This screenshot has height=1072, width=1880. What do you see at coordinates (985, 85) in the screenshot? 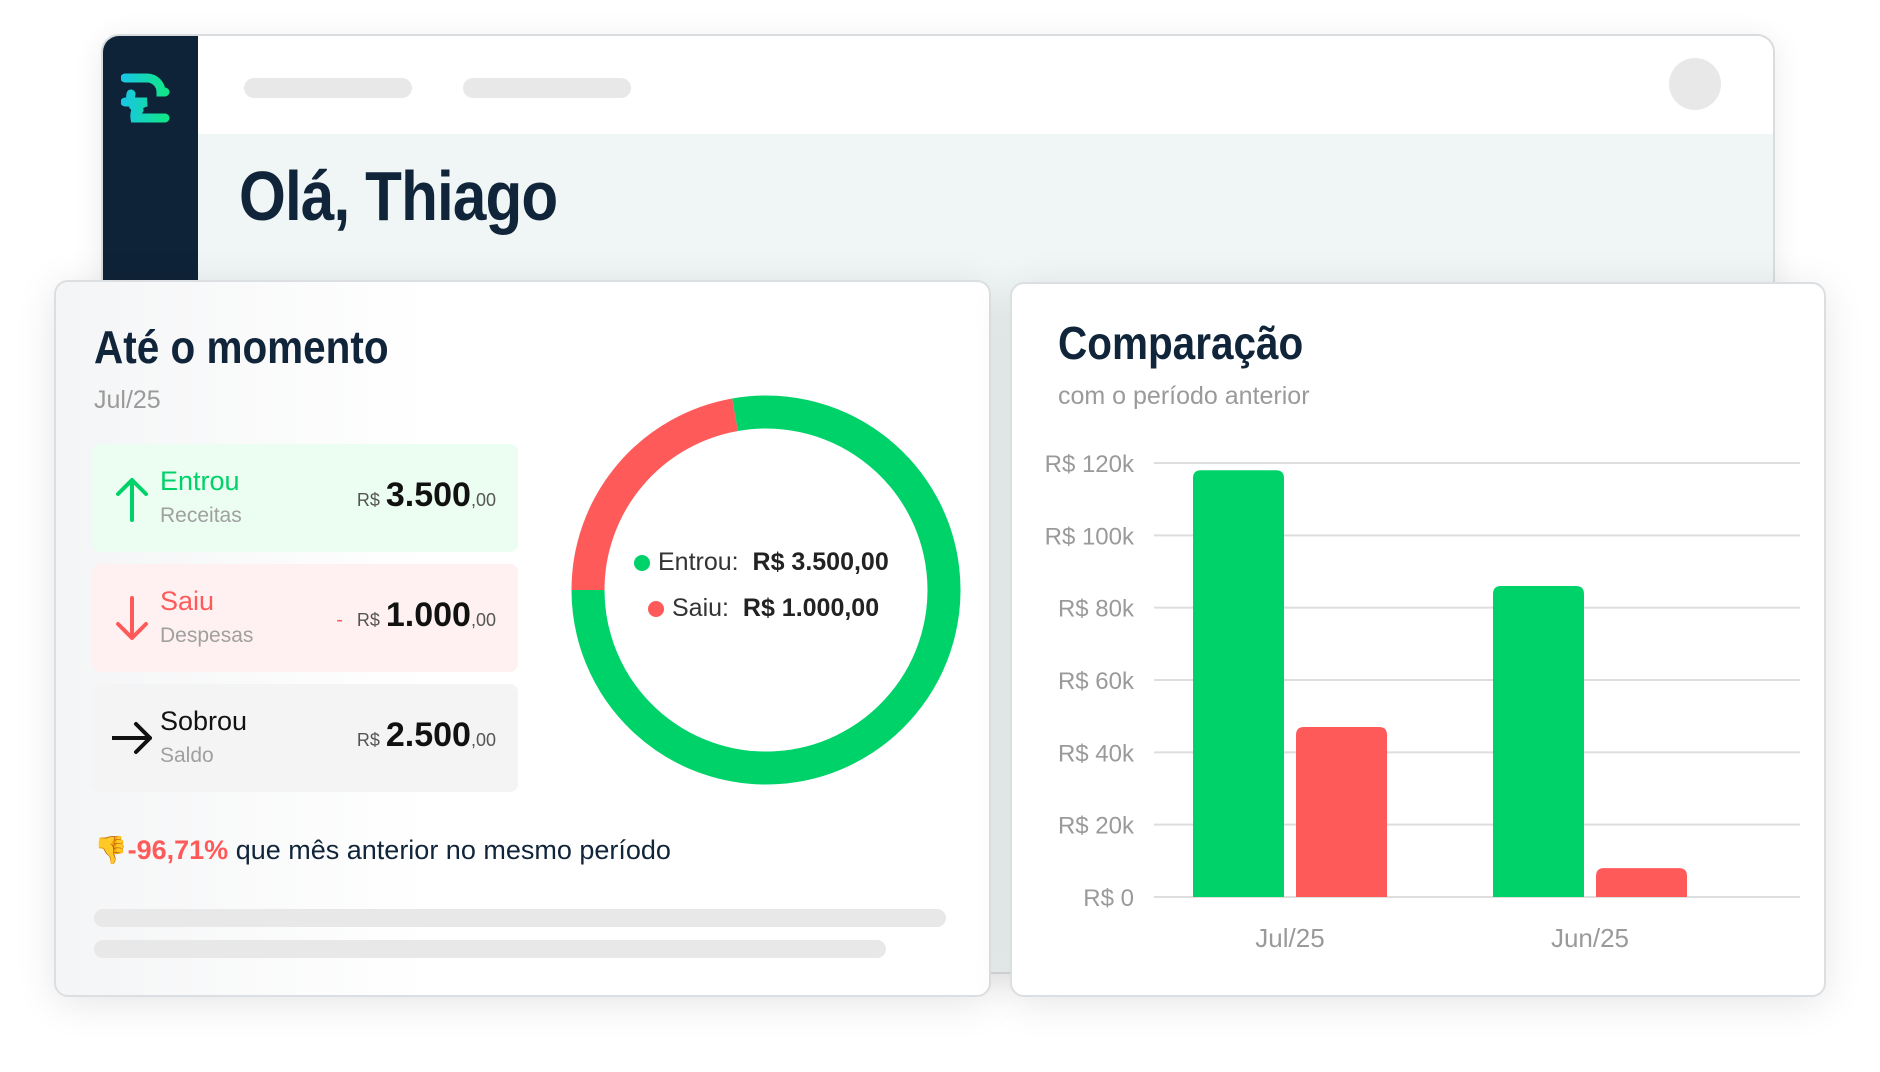
I see `top-bar` at bounding box center [985, 85].